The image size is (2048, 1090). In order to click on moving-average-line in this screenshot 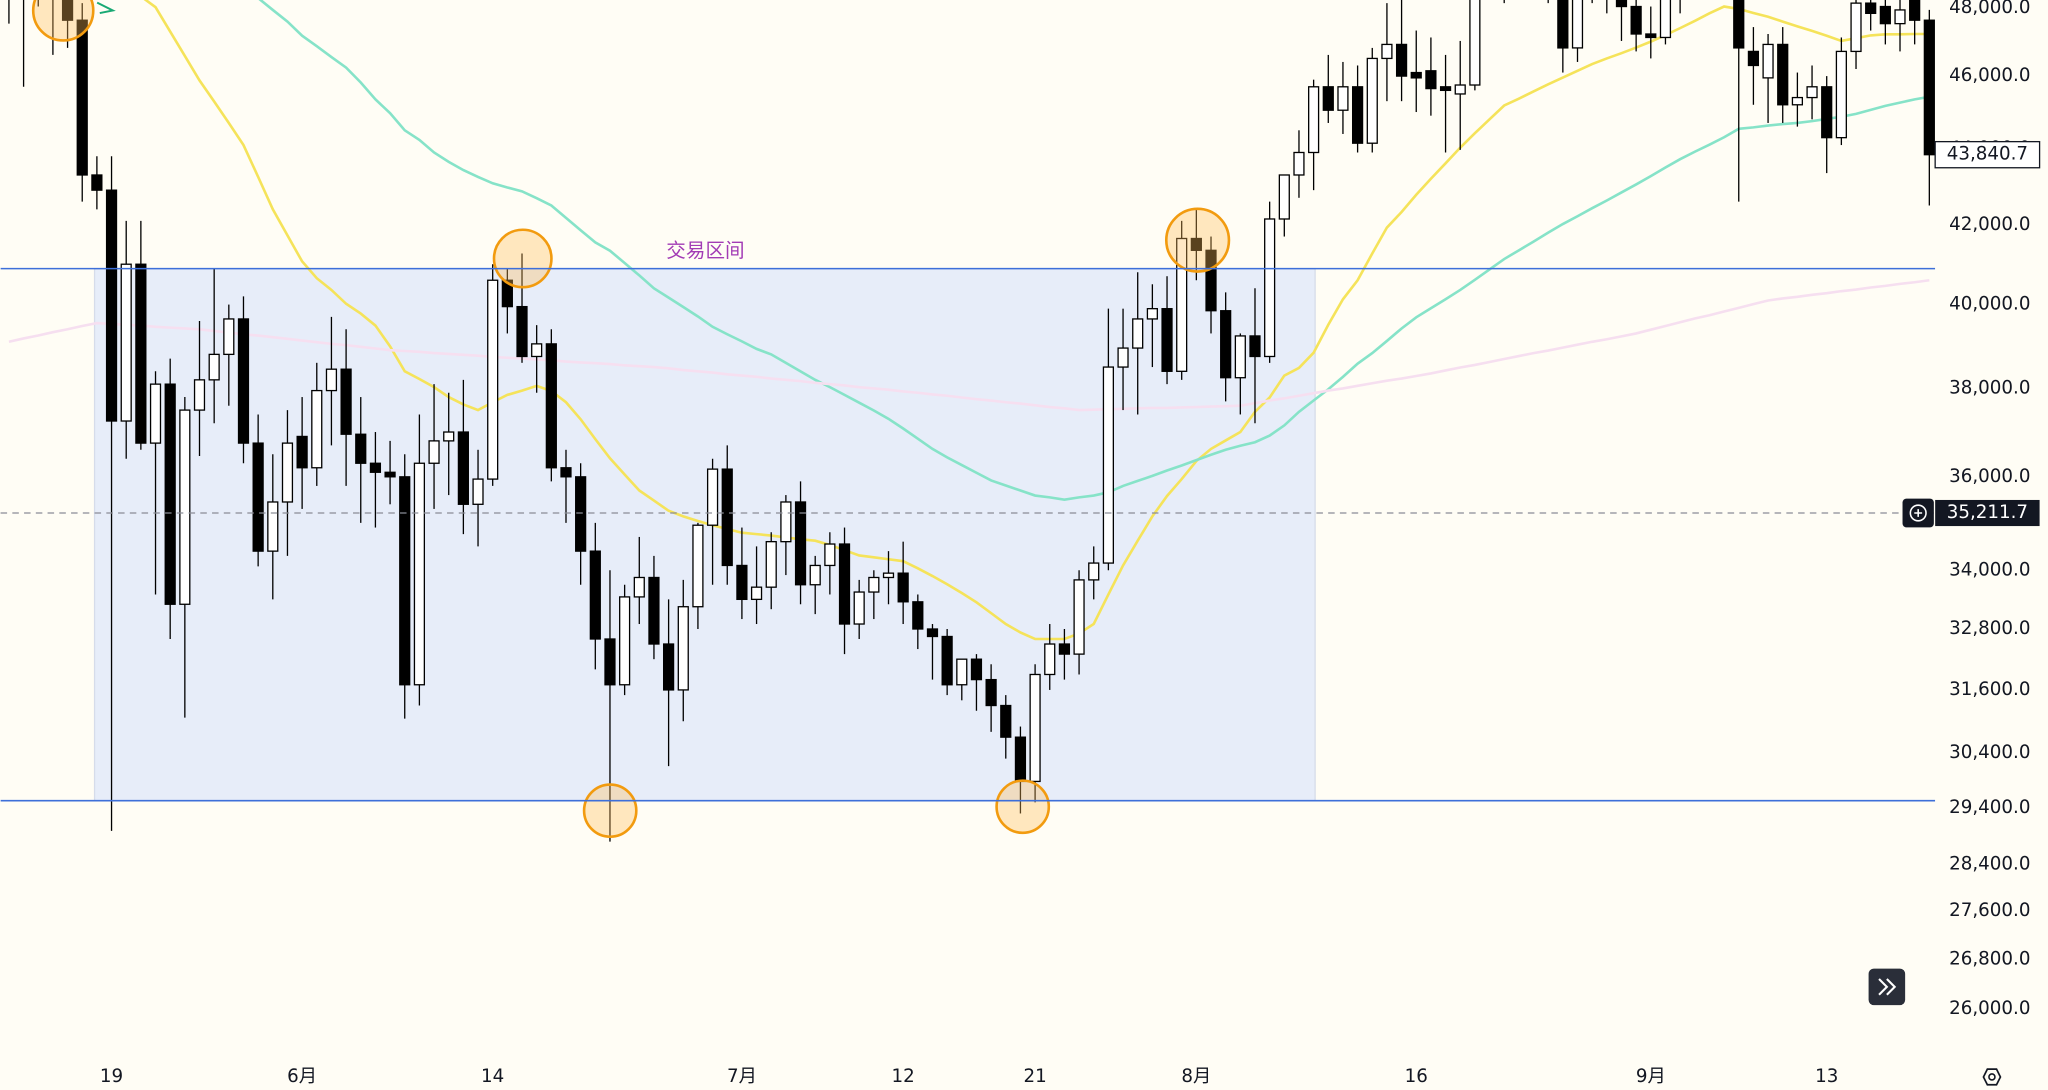, I will do `click(969, 345)`.